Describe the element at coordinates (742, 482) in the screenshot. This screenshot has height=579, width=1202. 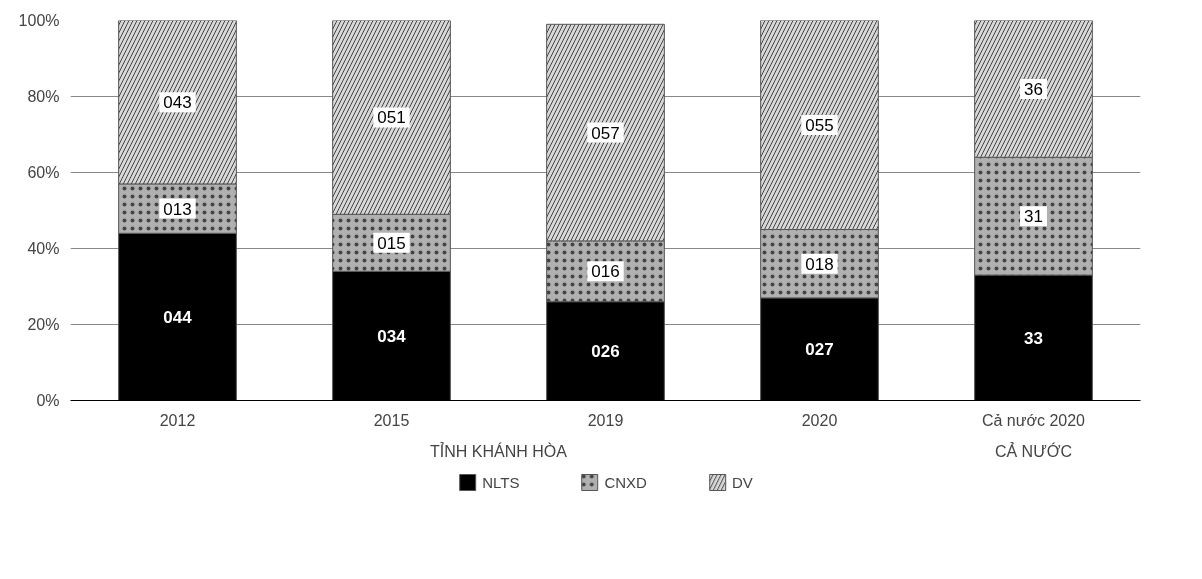
I see `legend-label: DV` at that location.